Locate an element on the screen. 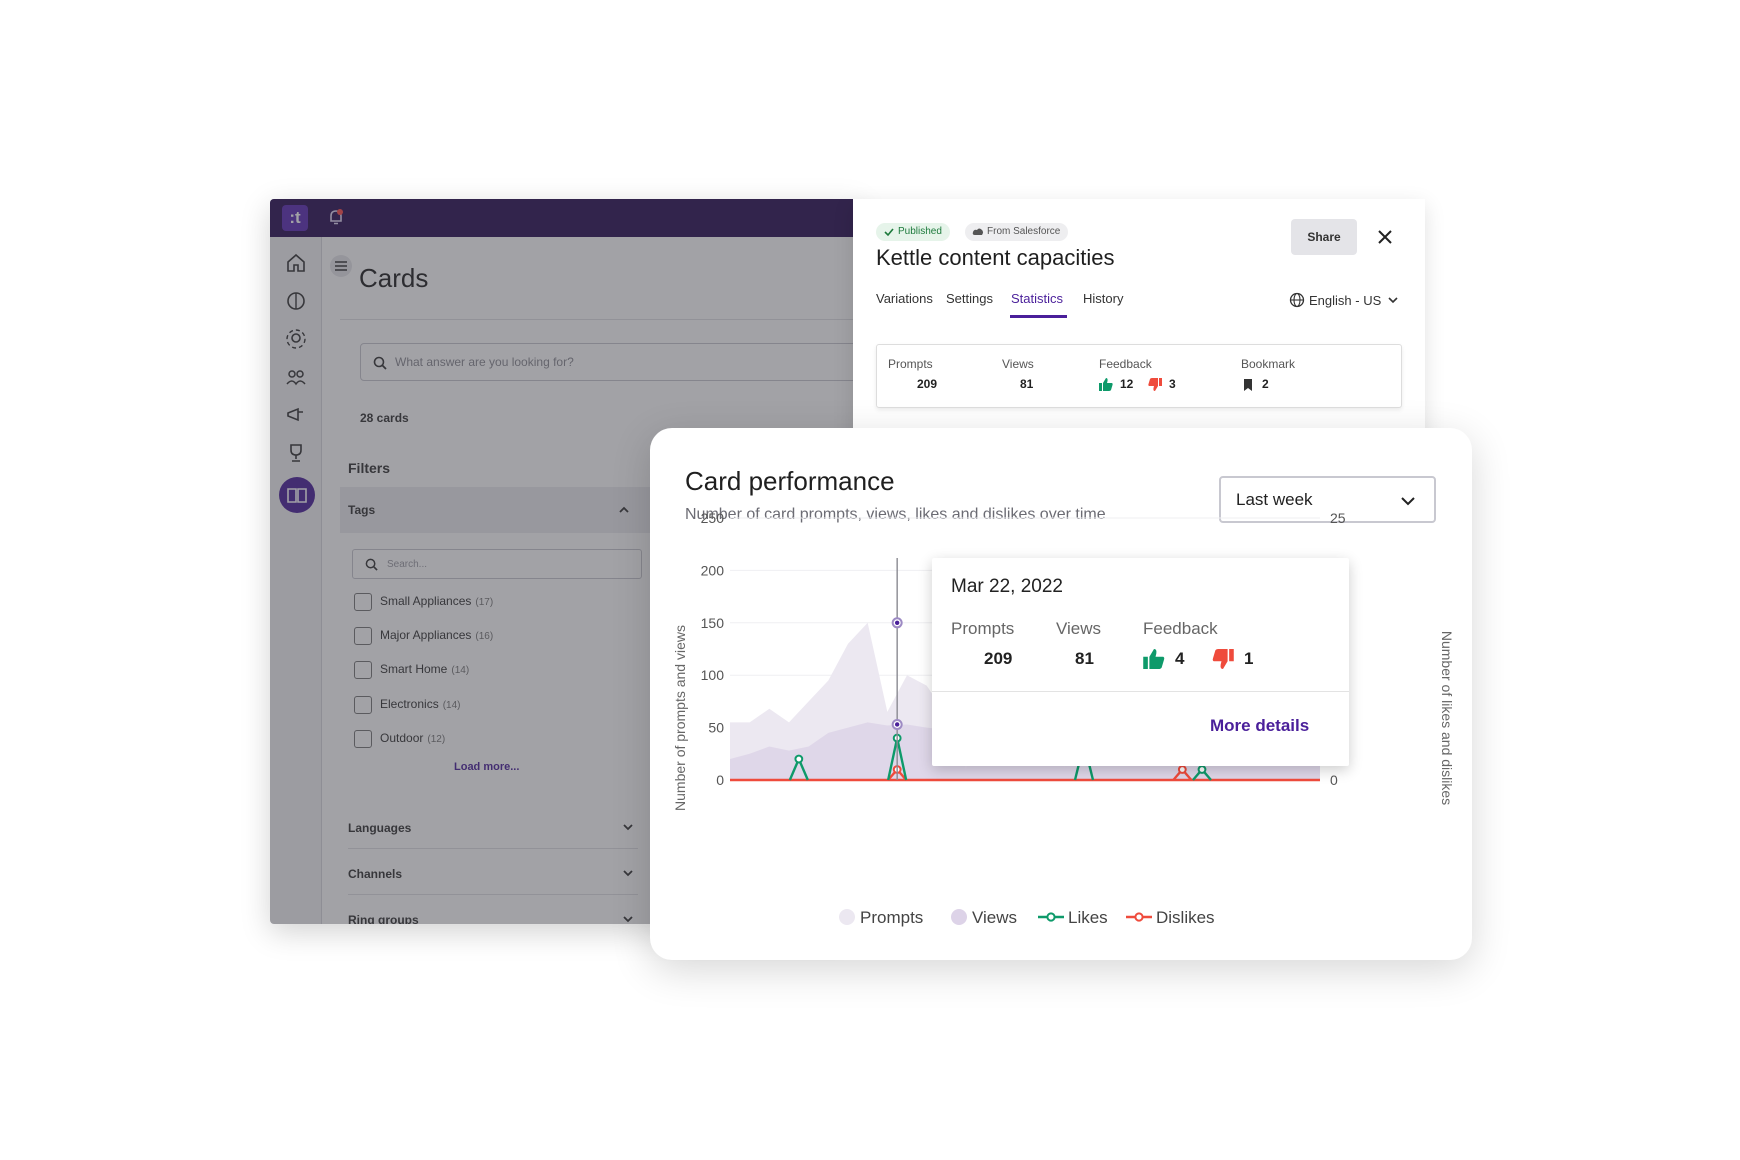 This screenshot has width=1740, height=1160. legend-likes: Likes is located at coordinates (1073, 918).